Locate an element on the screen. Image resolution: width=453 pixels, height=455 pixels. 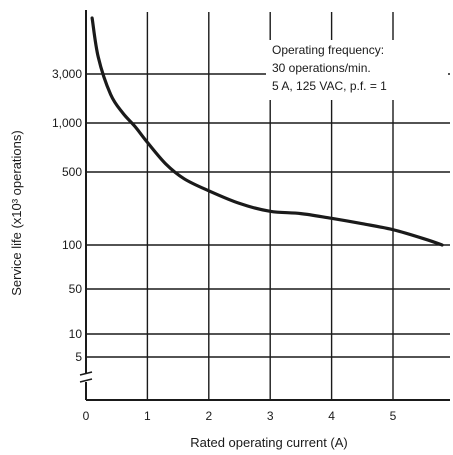
x-tick-label: 3 is located at coordinates (270, 416).